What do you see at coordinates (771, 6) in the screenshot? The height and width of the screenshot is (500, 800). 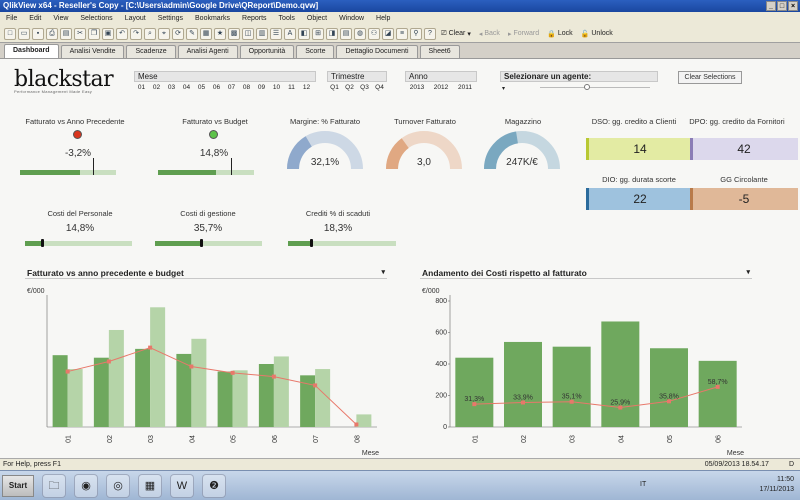 I see `minimize-button: _` at bounding box center [771, 6].